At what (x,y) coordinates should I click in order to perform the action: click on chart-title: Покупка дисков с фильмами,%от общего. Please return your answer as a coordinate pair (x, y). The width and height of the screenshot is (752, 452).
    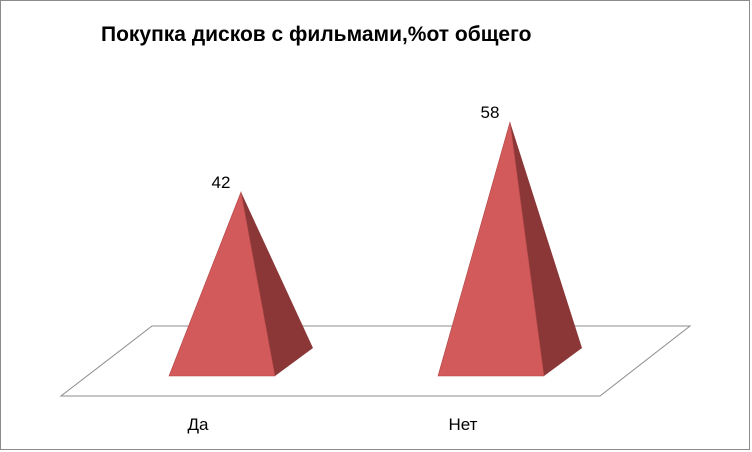
    Looking at the image, I should click on (316, 34).